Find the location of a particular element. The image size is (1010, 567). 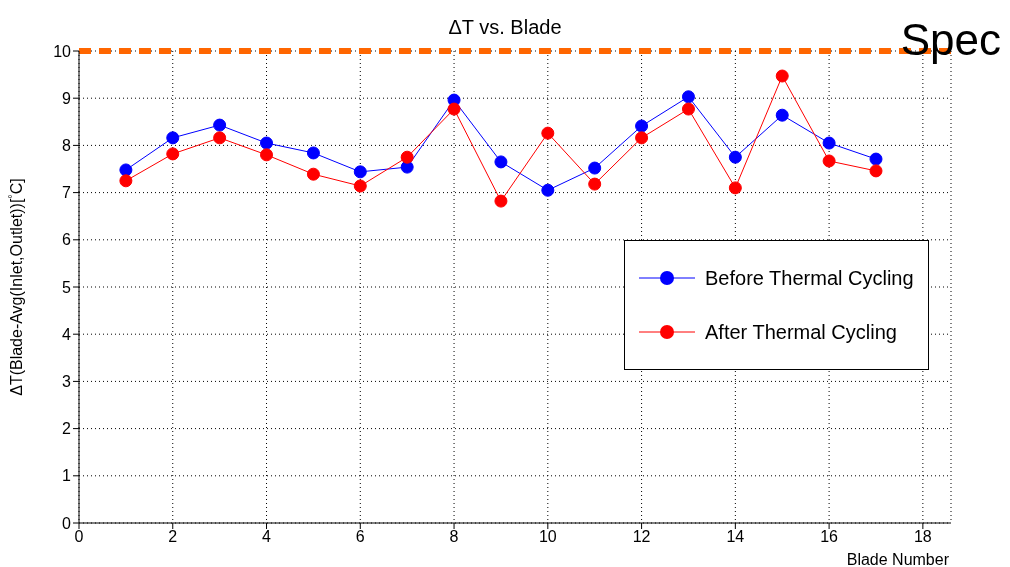

y-tick-label: 2 is located at coordinates (67, 429).